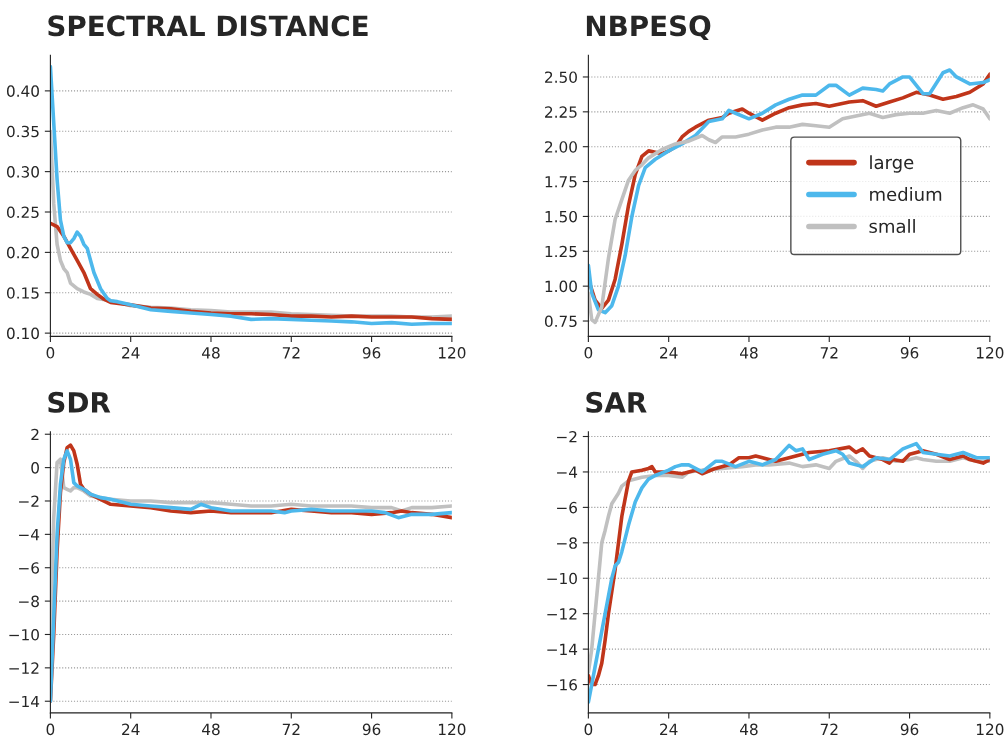 This screenshot has width=1008, height=738. I want to click on y-tick-label: 2, so click(35, 434).